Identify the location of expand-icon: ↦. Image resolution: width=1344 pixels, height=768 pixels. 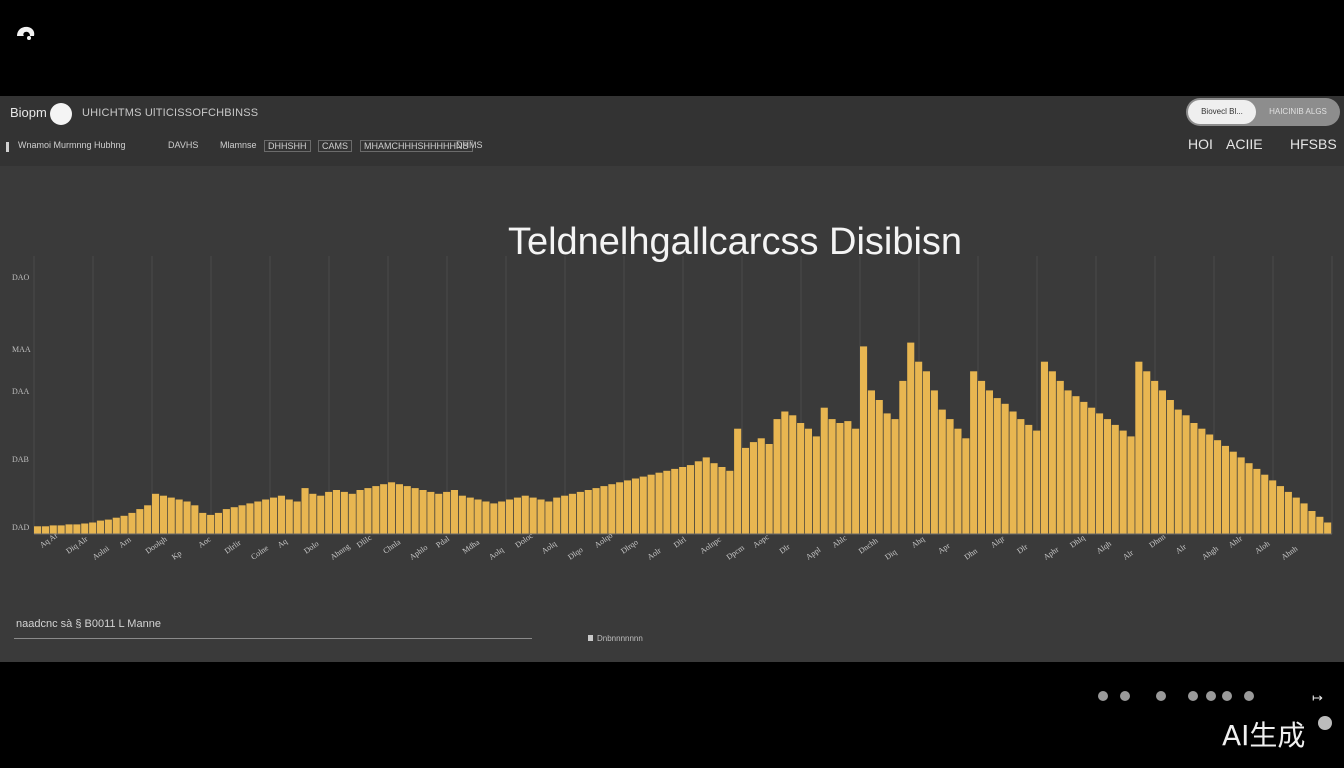
(1317, 697).